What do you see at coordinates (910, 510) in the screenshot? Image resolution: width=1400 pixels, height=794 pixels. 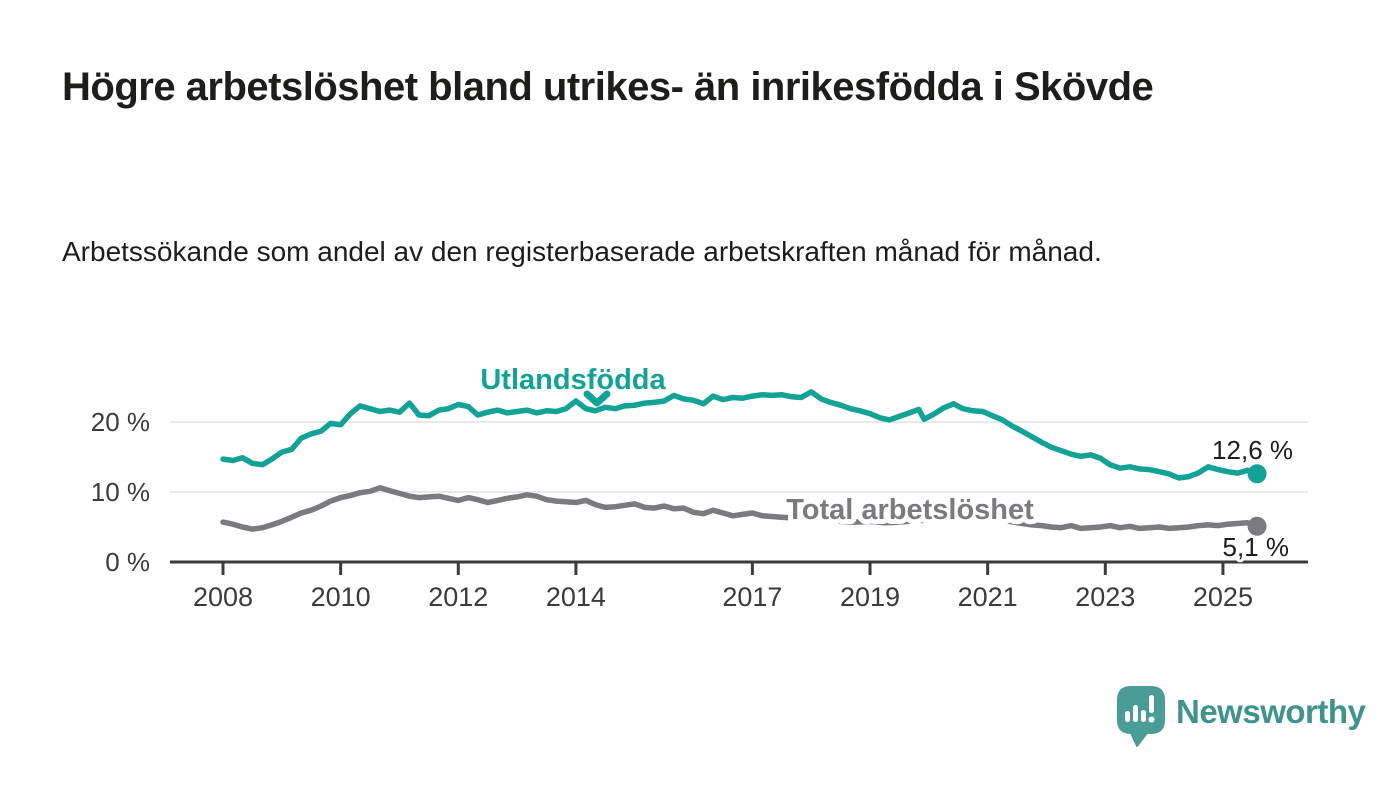 I see `series-label-total: Total arbetslöshet` at bounding box center [910, 510].